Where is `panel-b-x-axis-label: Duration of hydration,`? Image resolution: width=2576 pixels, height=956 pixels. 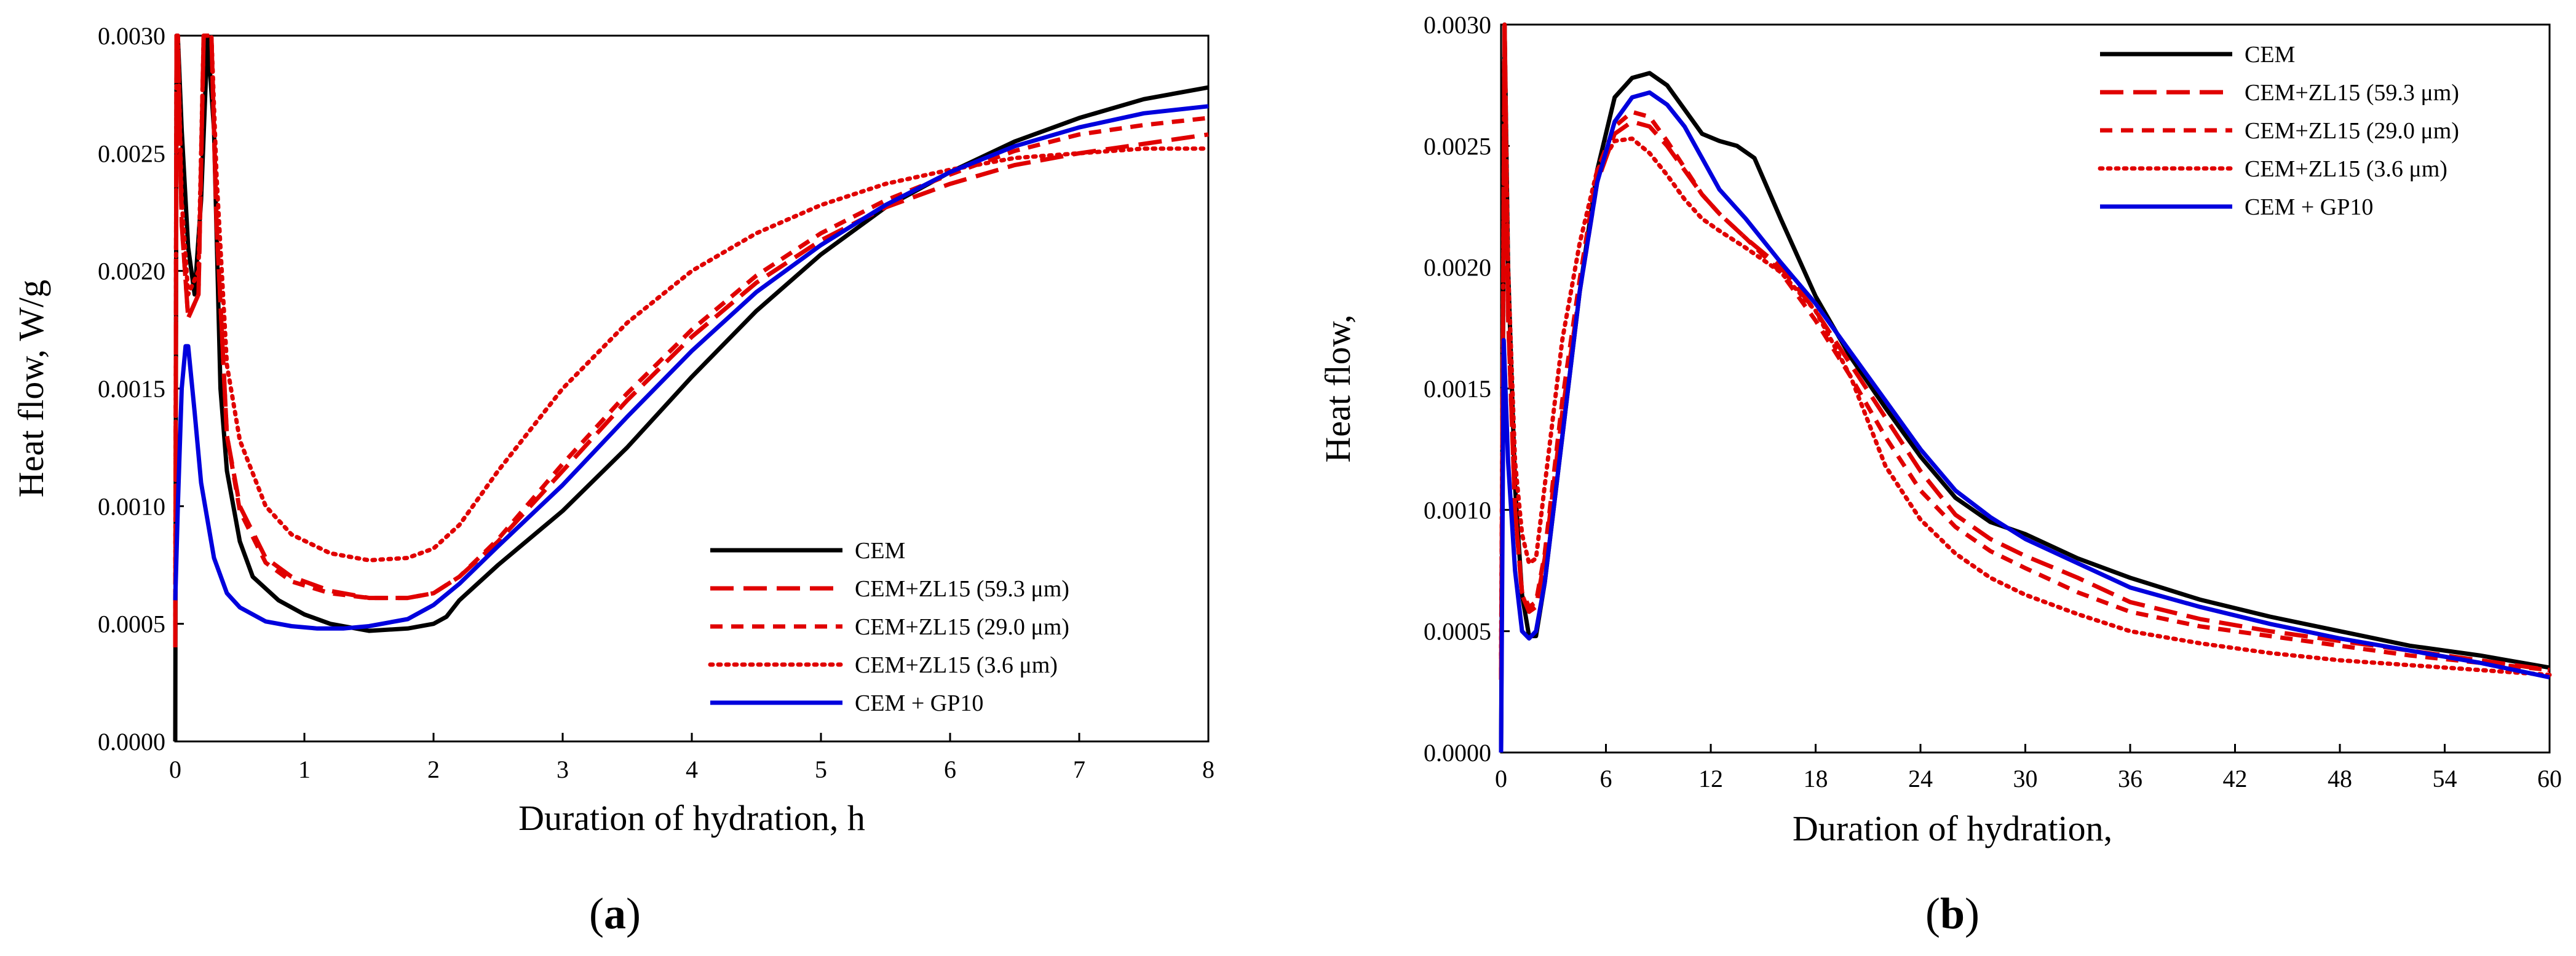
panel-b-x-axis-label: Duration of hydration, is located at coordinates (1953, 828).